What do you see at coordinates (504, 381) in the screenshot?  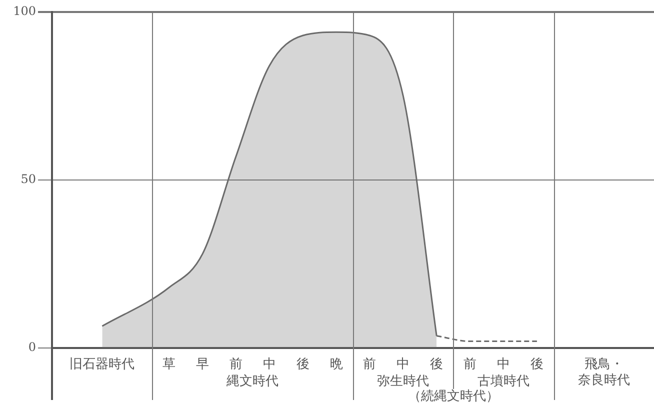 I see `text: 古墳時代` at bounding box center [504, 381].